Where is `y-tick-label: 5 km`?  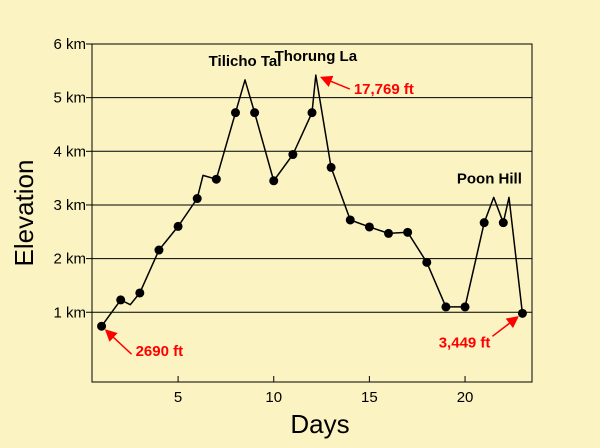
y-tick-label: 5 km is located at coordinates (69, 98).